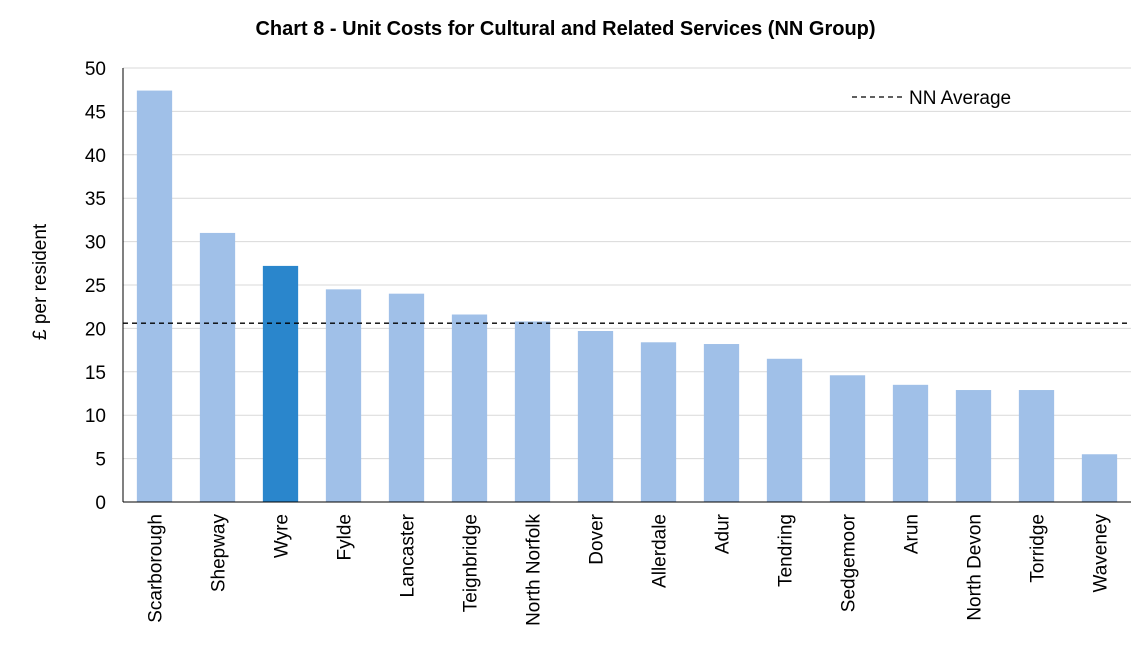 The image size is (1131, 651). What do you see at coordinates (597, 538) in the screenshot?
I see `x-tick-label: Dover` at bounding box center [597, 538].